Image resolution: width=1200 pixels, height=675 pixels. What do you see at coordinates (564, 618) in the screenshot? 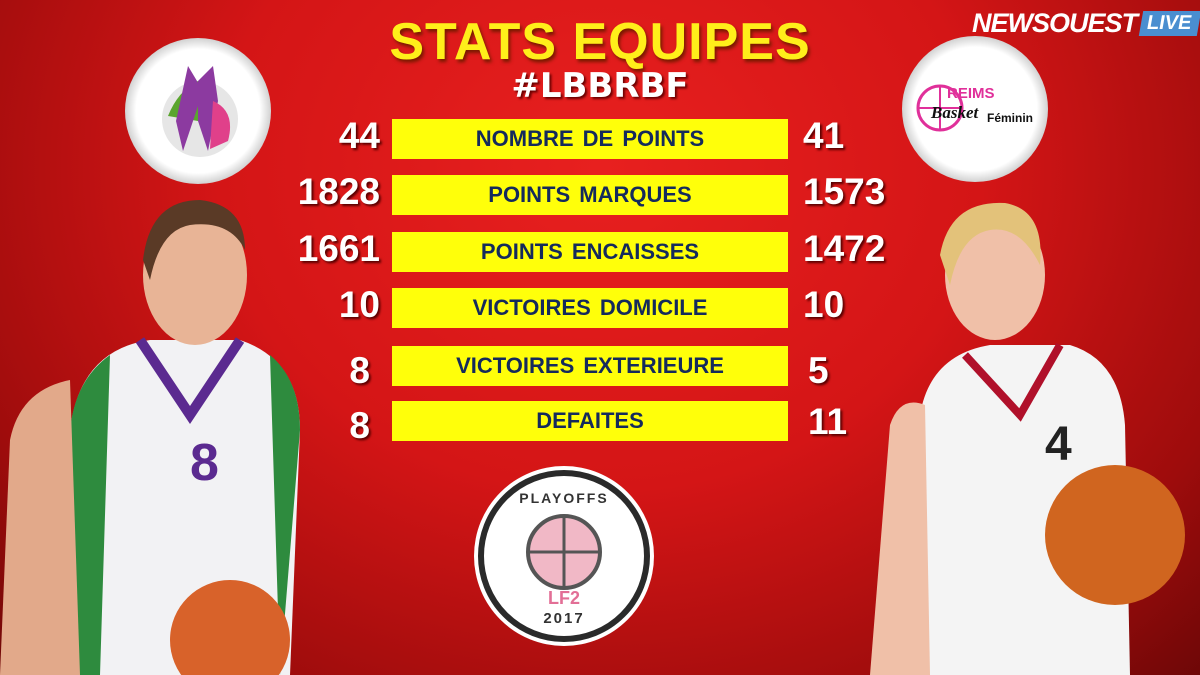
I see `year-text: 2017` at bounding box center [564, 618].